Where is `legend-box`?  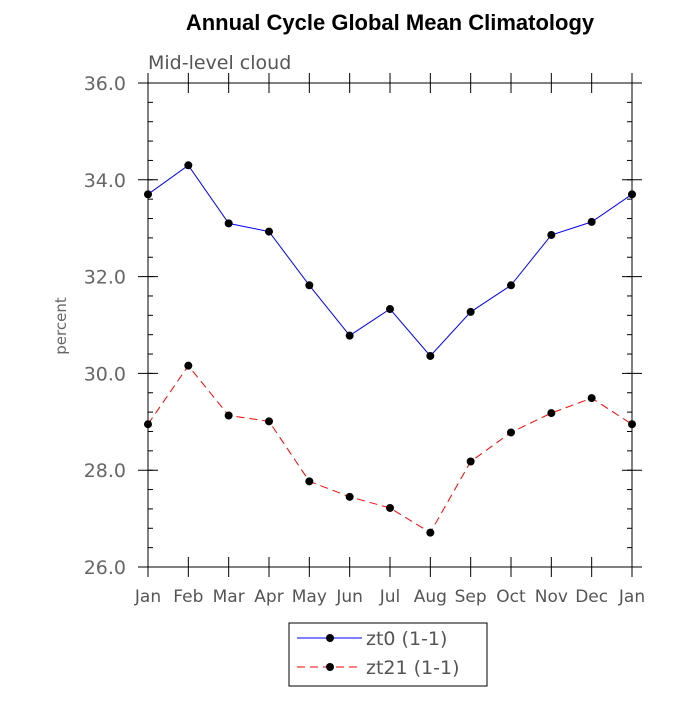
legend-box is located at coordinates (388, 654).